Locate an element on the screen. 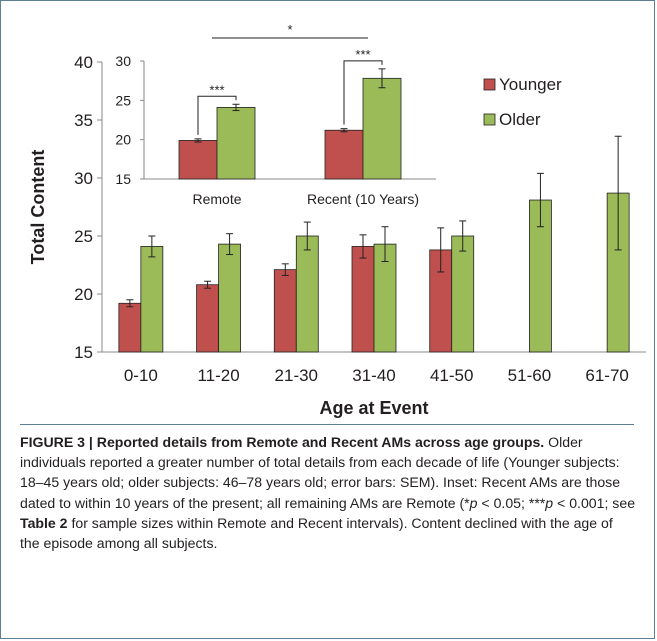 The image size is (657, 641). x-tick-label: 11-20 is located at coordinates (218, 375).